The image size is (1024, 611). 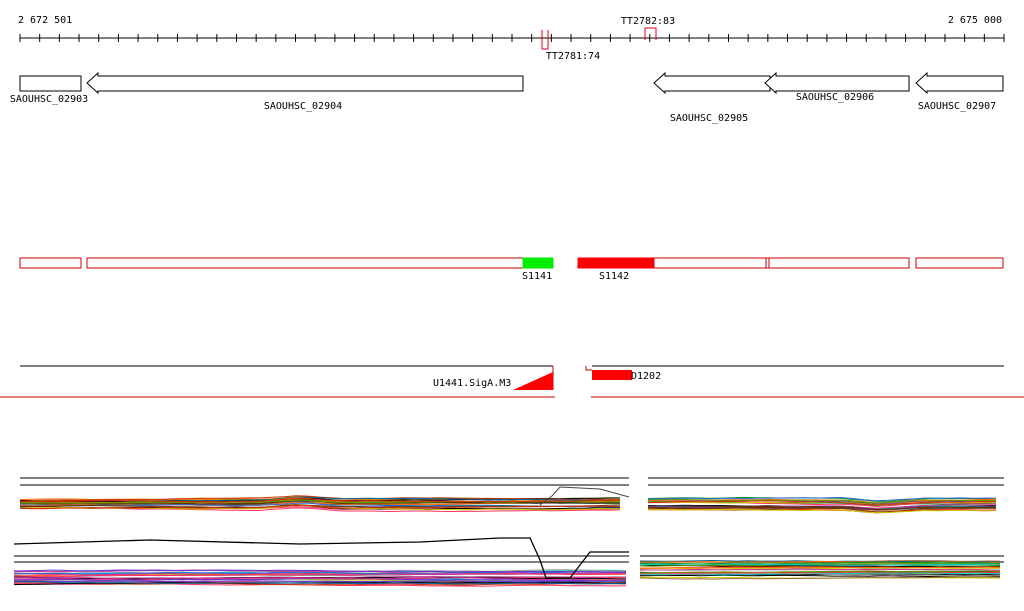 I want to click on terminator-label: TT2782:83, so click(x=648, y=21).